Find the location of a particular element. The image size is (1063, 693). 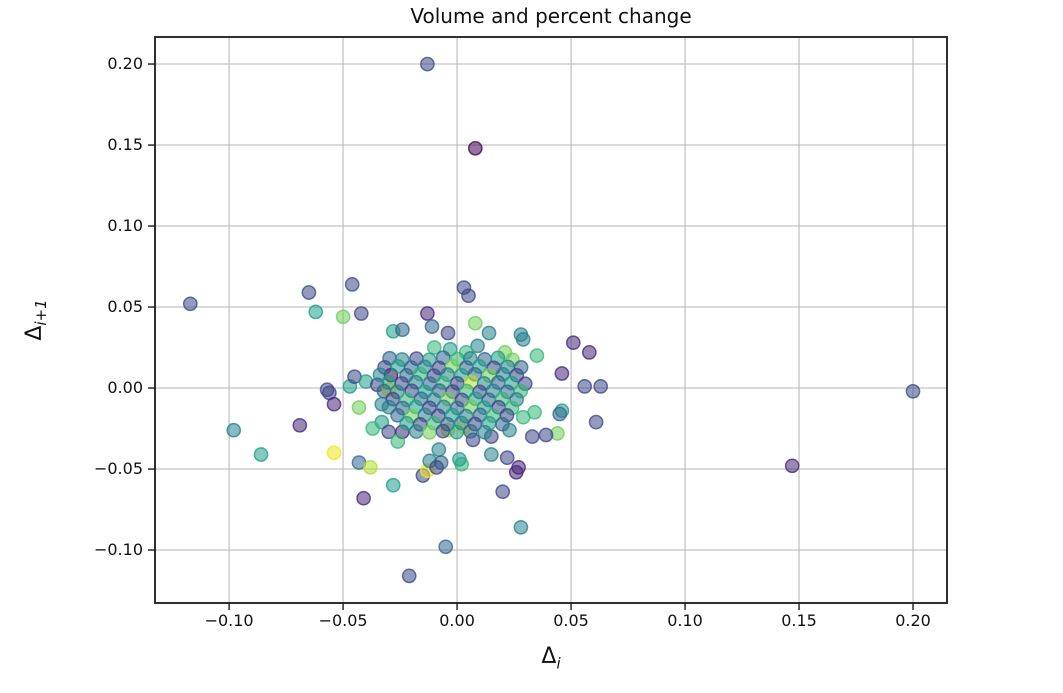

x-tick-label: 0.10 is located at coordinates (685, 620).